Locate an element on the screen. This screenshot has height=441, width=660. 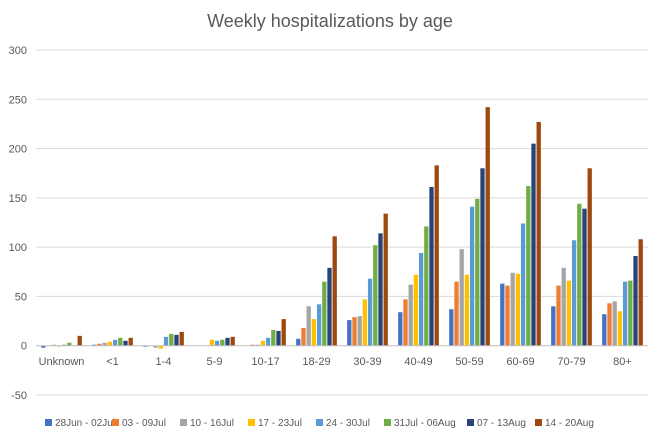
legend-label: 10 - 16Jul is located at coordinates (212, 423).